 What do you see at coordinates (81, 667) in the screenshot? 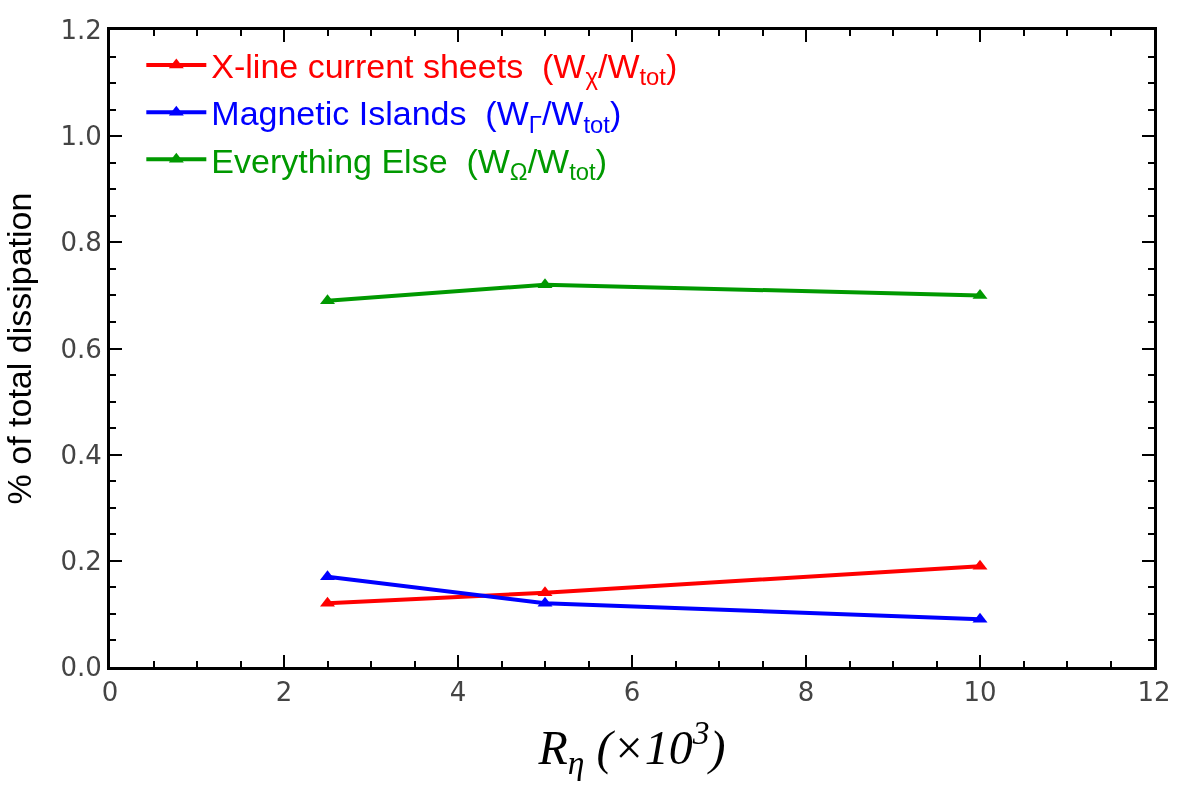
I see `y-tick-label: 0.0` at bounding box center [81, 667].